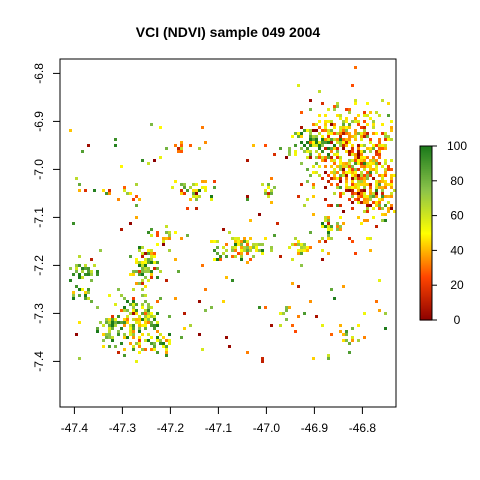  Describe the element at coordinates (228, 32) in the screenshot. I see `chart-title: VCI (NDVI) sample 049 2004` at that location.